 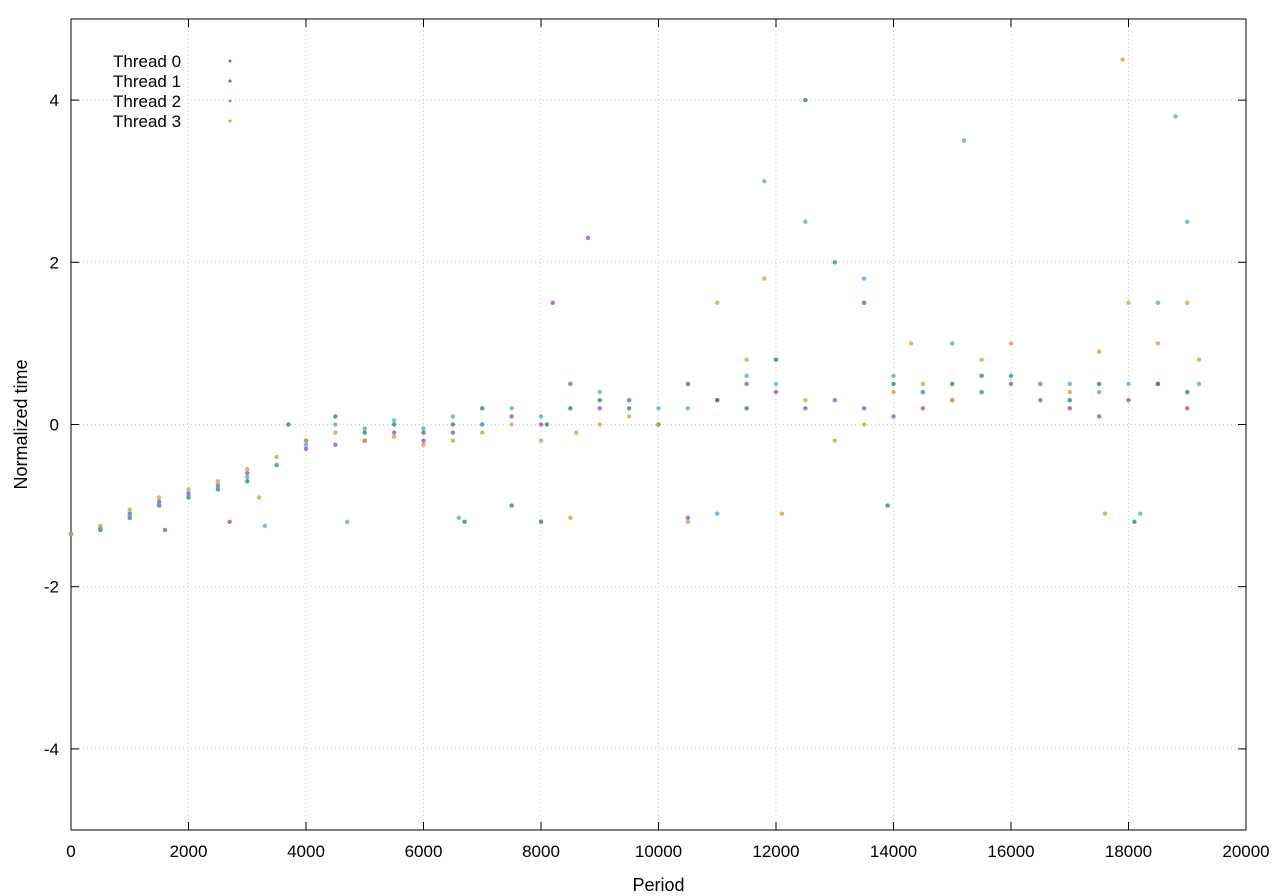 I want to click on legend-entry-label: Thread 2, so click(x=147, y=101).